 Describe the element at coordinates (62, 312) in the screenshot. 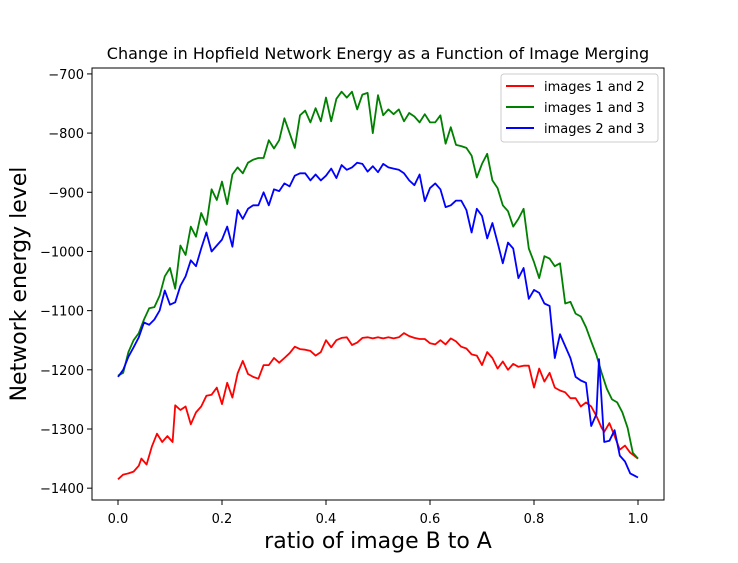

I see `y-tick-label: −1100` at that location.